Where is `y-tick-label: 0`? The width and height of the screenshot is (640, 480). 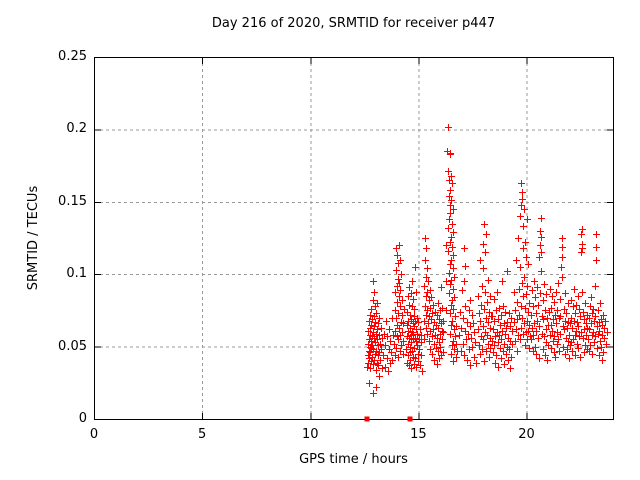
y-tick-label: 0 is located at coordinates (82, 418).